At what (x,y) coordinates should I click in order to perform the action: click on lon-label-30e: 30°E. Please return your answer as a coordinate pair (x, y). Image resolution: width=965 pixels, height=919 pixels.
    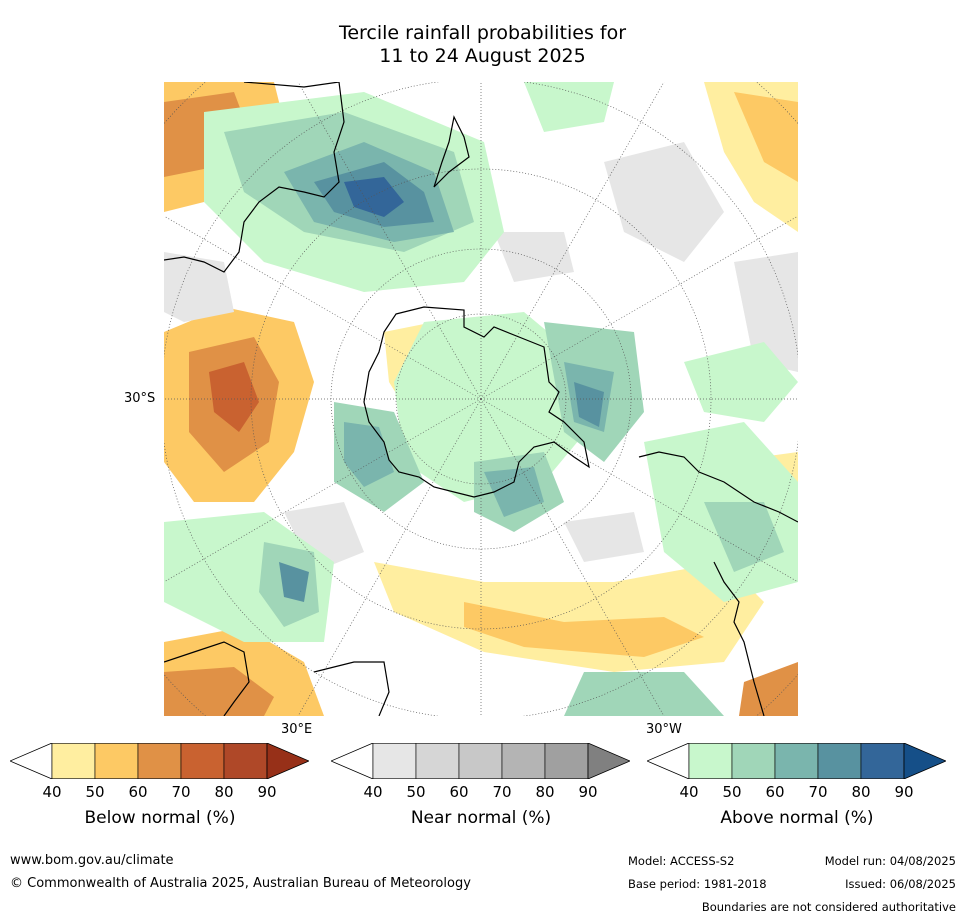
    Looking at the image, I should click on (297, 729).